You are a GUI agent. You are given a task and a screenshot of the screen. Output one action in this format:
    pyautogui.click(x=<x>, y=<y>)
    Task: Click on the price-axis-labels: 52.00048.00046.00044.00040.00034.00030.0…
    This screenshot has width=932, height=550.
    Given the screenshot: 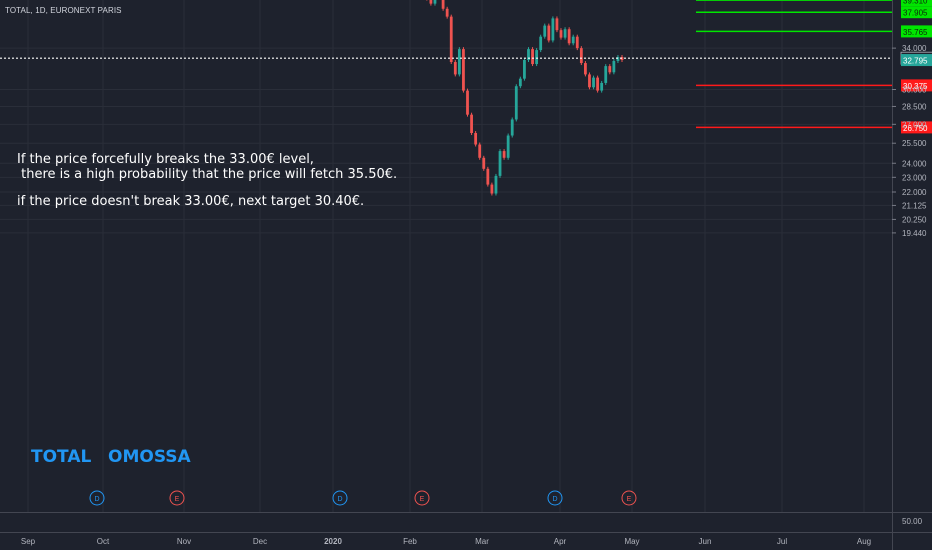 What is the action you would take?
    pyautogui.click(x=909, y=141)
    